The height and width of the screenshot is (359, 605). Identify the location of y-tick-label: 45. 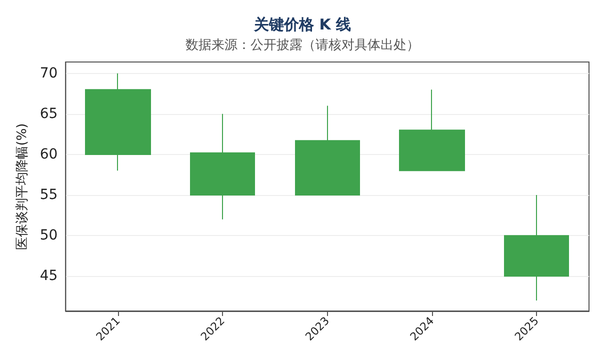
(49, 276).